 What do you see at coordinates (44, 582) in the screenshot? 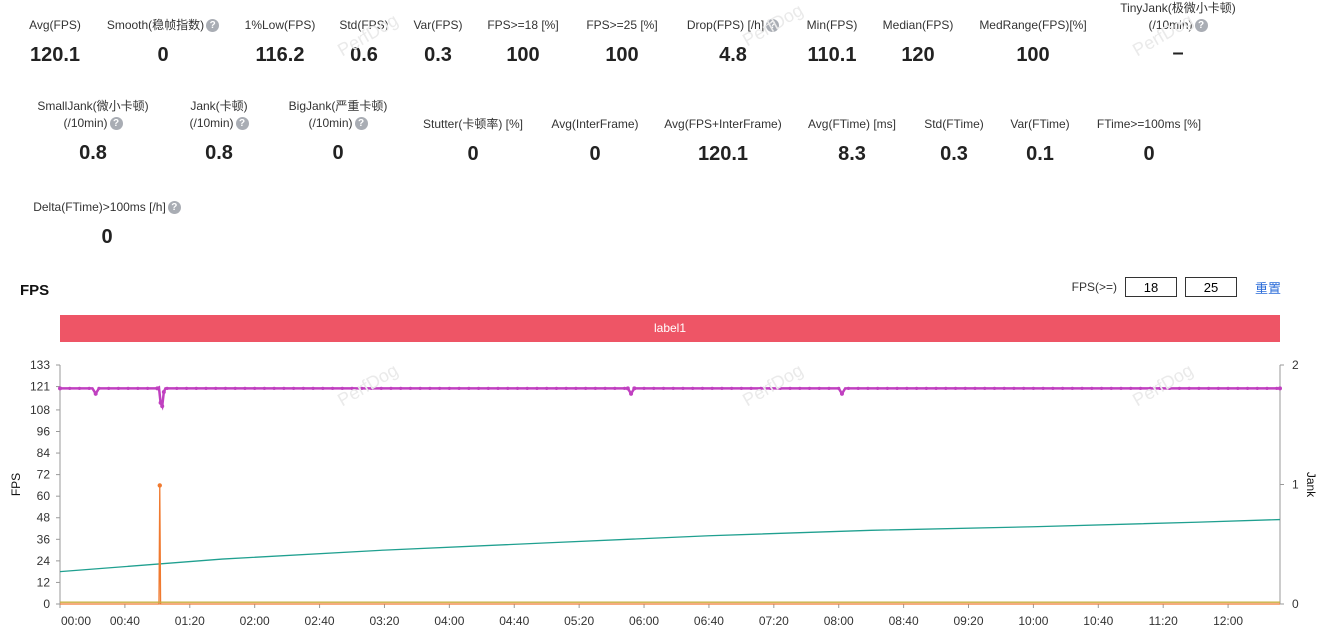
I see `y-tick-label: 12` at bounding box center [44, 582].